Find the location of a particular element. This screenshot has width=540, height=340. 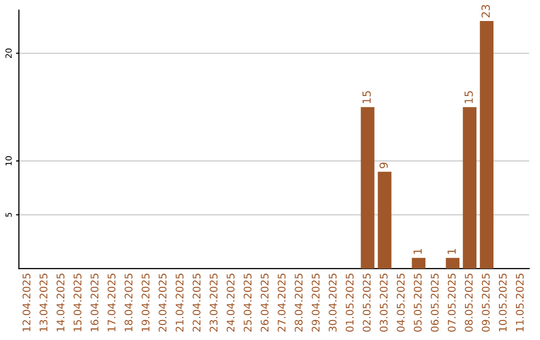

y-tick-label: 20 is located at coordinates (8, 53).